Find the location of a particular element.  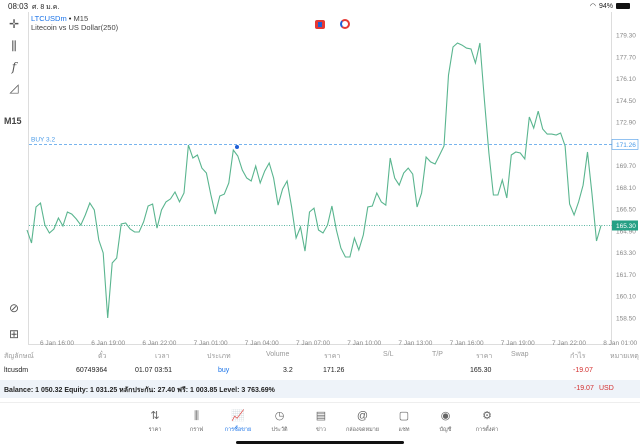

y-tick-label: 169.70 is located at coordinates (626, 166).